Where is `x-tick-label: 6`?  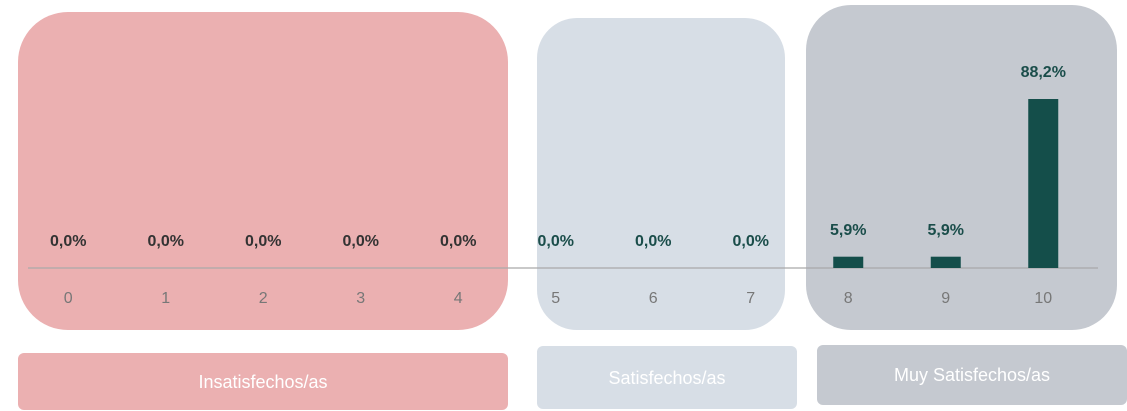
x-tick-label: 6 is located at coordinates (653, 298).